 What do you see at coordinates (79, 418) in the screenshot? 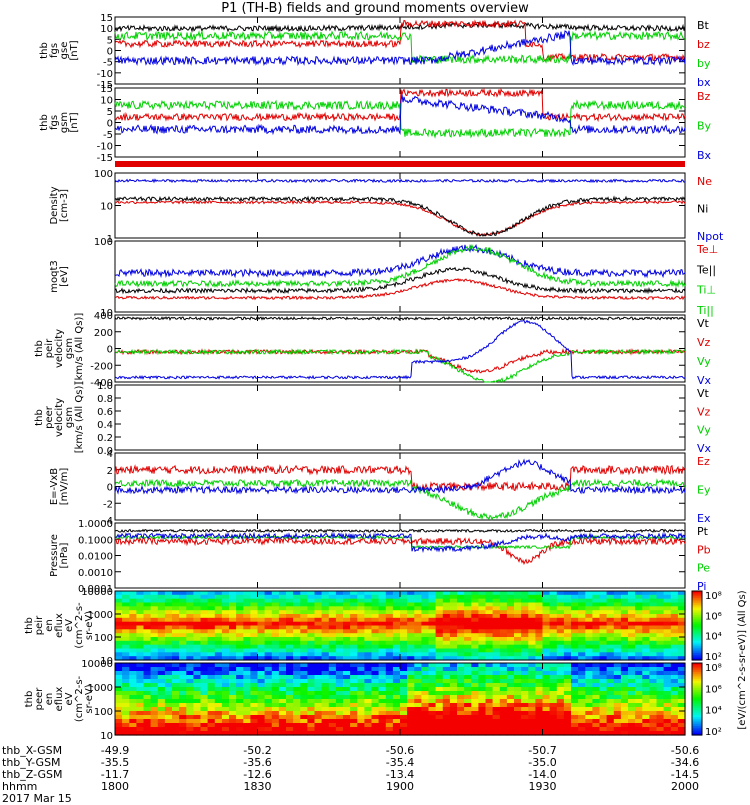
I see `y-axis-label: [km/s (All Qs)]` at bounding box center [79, 418].